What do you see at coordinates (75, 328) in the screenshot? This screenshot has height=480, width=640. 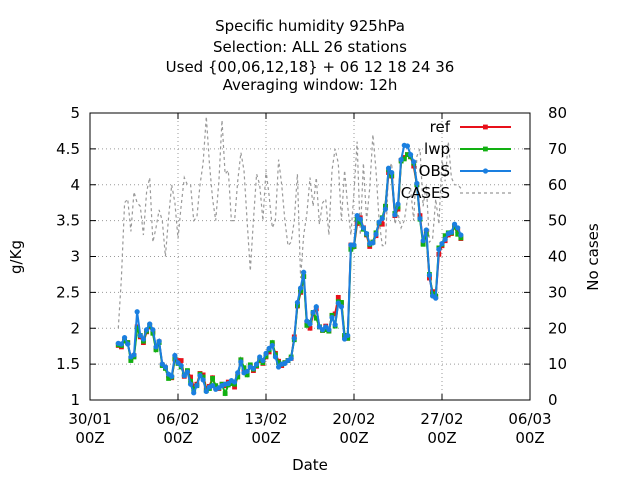 I see `y-tick-label: 2` at bounding box center [75, 328].